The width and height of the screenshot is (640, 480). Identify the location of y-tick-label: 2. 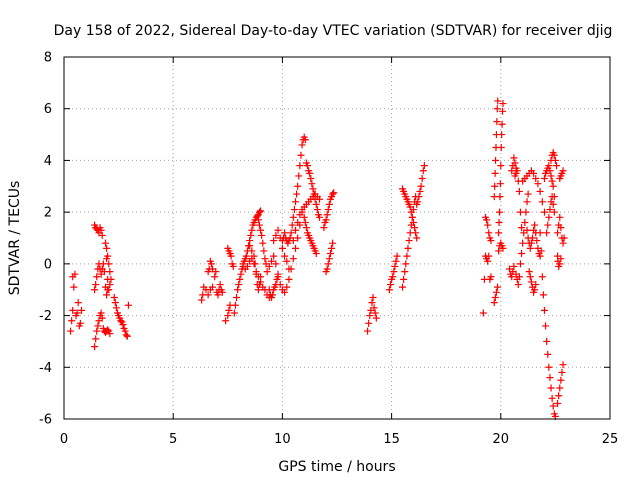
(48, 213).